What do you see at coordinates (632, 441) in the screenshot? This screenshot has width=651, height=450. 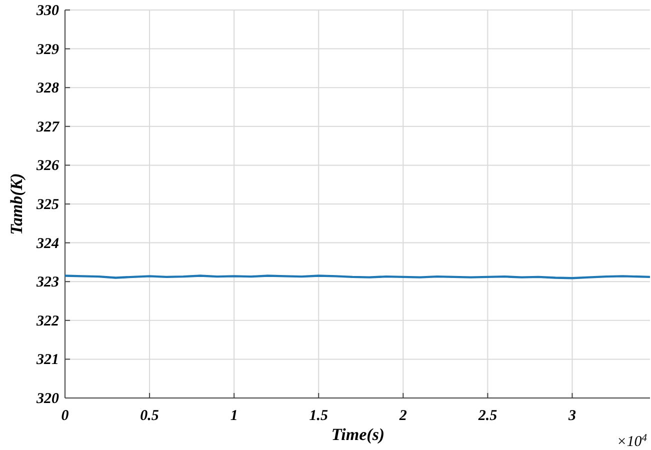 I see `text: ×10$^{4}$` at bounding box center [632, 441].